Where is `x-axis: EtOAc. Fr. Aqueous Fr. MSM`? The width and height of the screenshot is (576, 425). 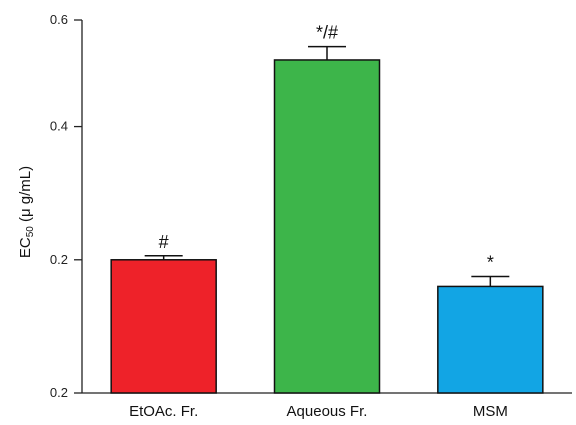 x-axis: EtOAc. Fr. Aqueous Fr. MSM is located at coordinates (327, 406).